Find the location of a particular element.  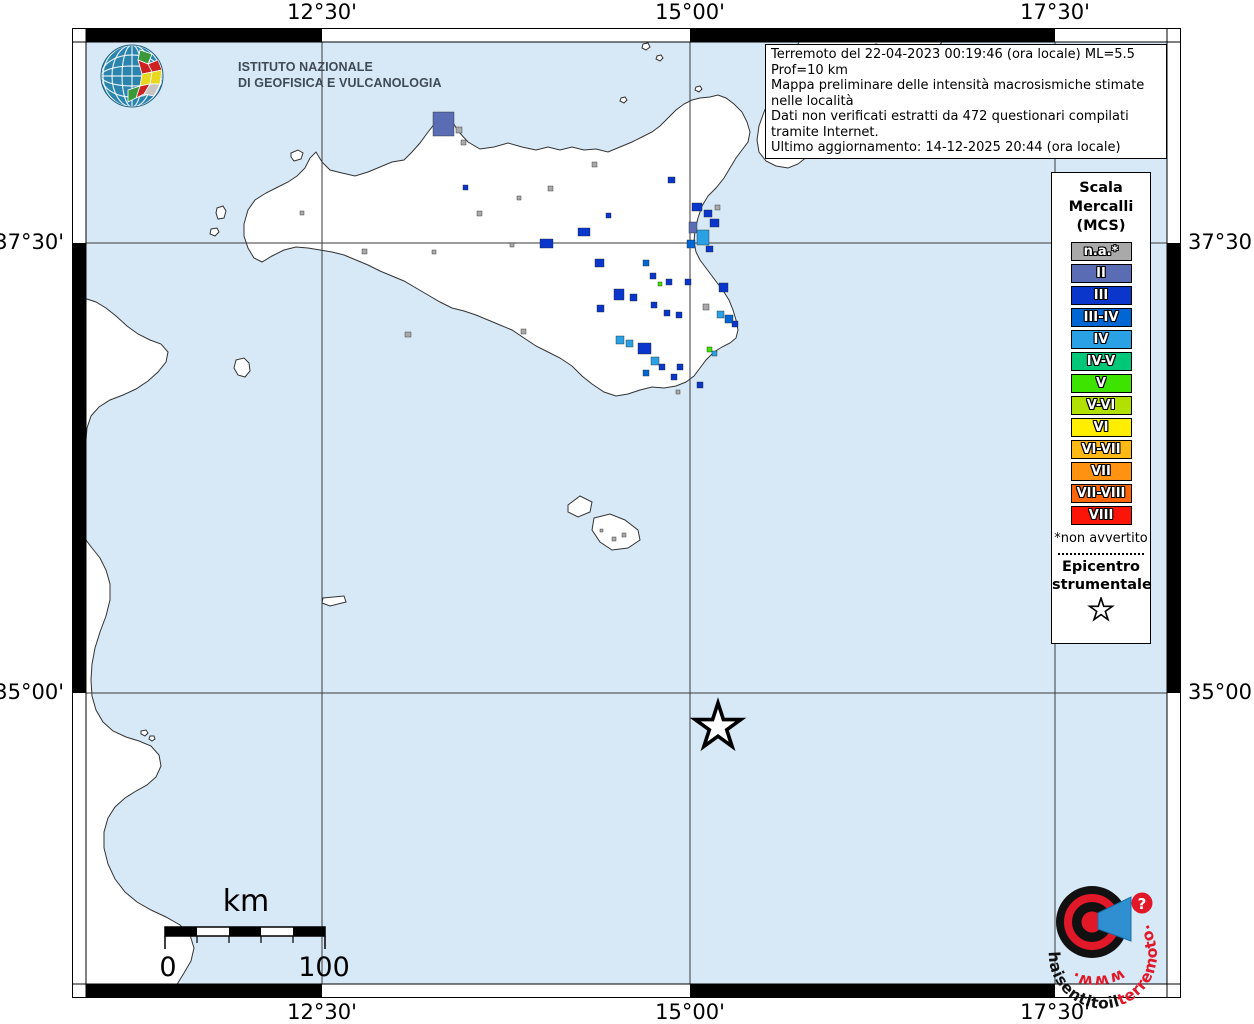

axis-label-right-3500: 35°00' is located at coordinates (1221, 692).